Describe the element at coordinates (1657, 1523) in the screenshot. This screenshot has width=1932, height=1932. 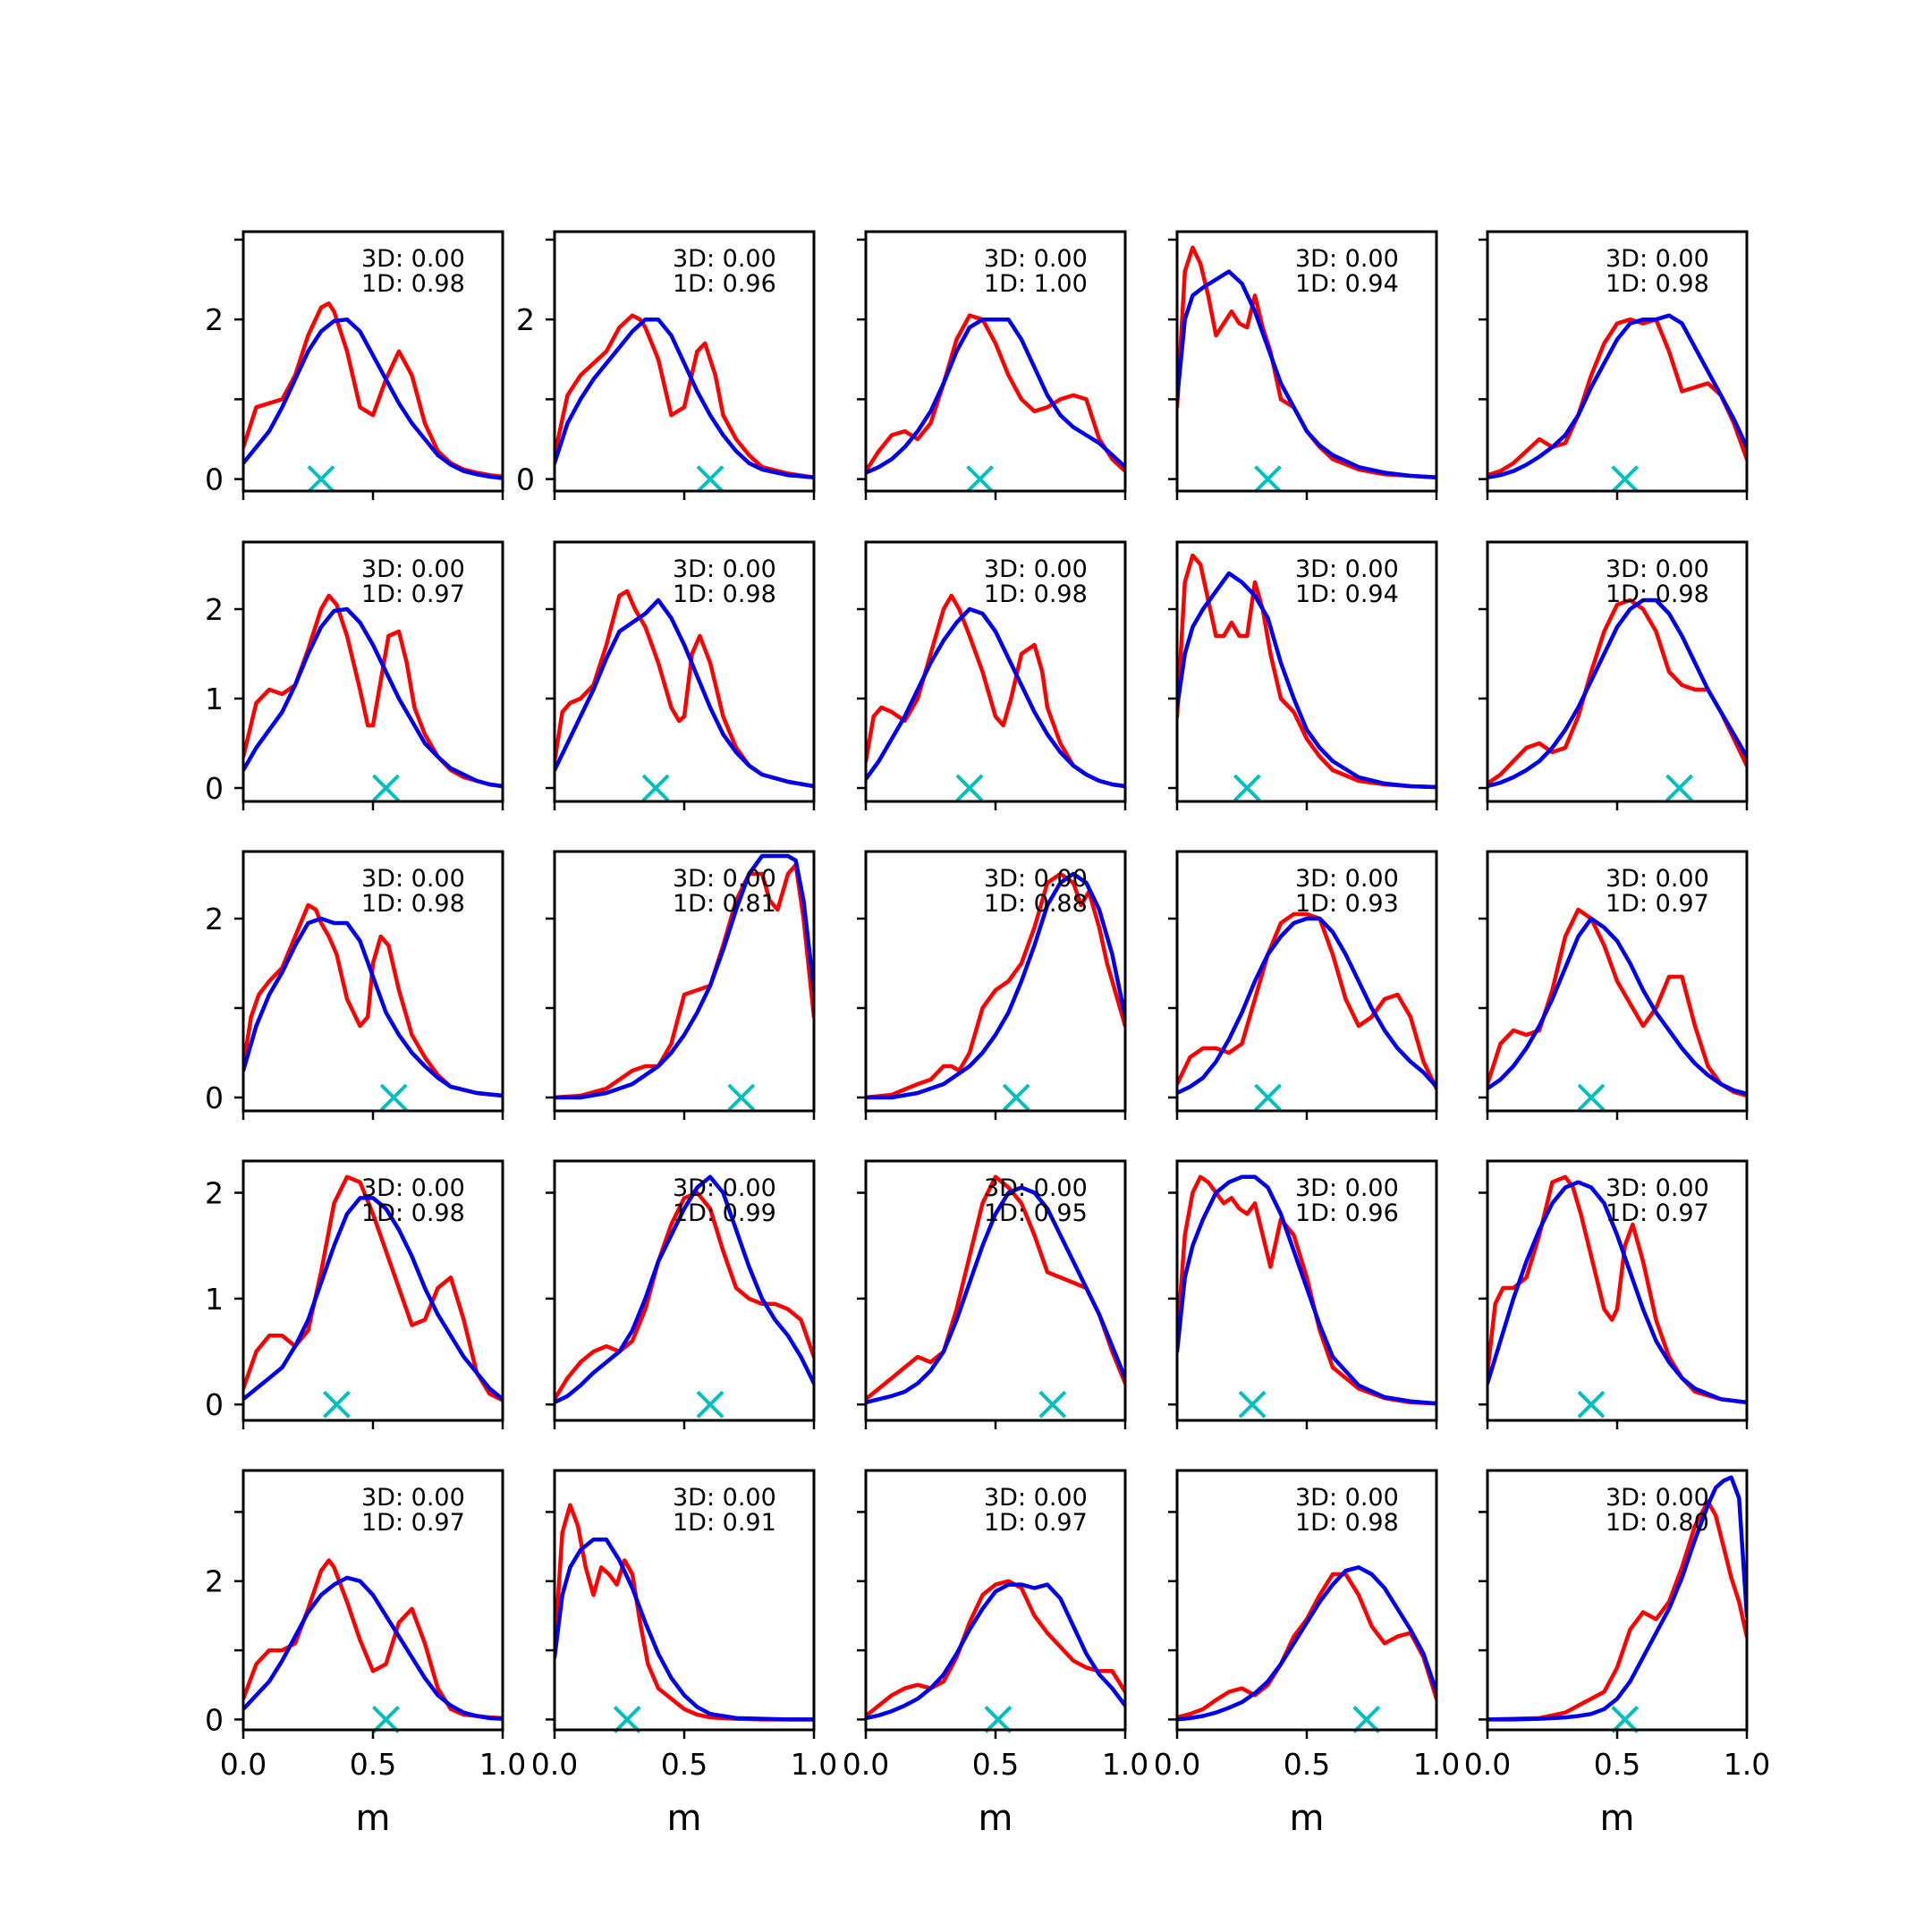
I see `score-annotation: 1D: 0.80` at that location.